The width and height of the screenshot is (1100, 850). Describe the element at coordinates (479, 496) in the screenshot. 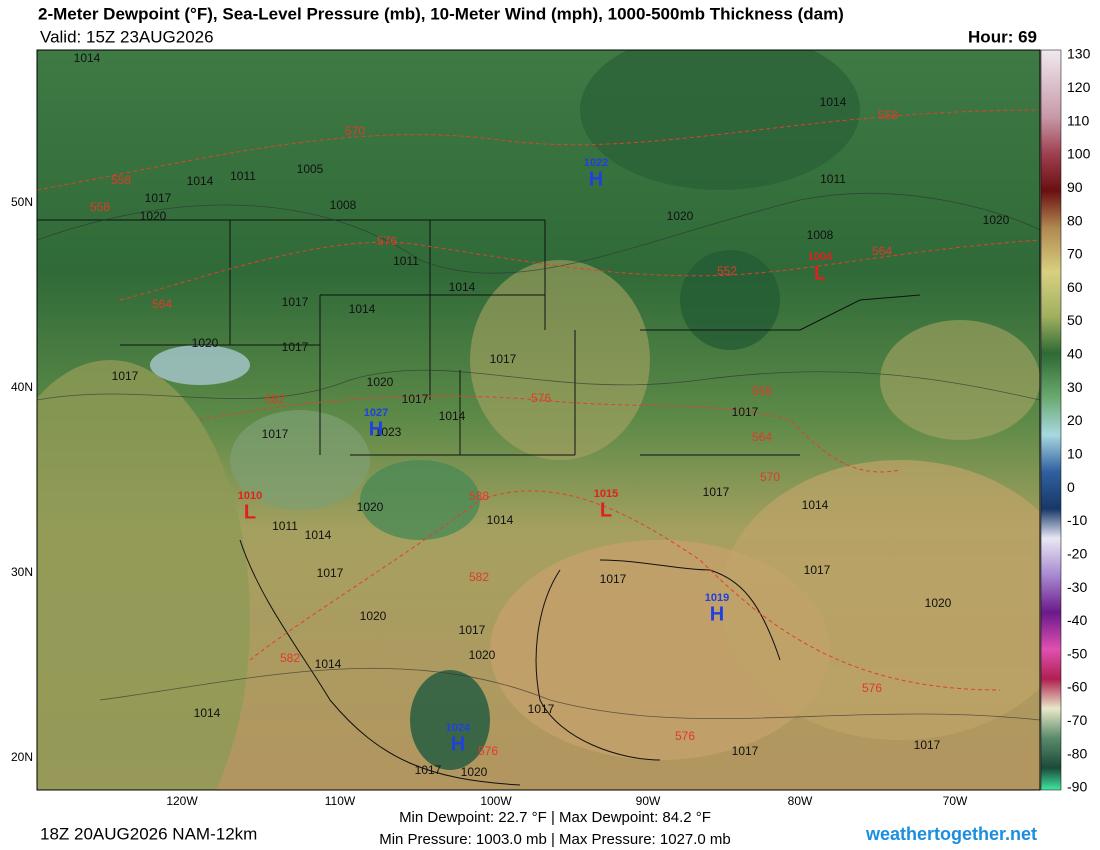

I see `thickness-label: 588` at that location.